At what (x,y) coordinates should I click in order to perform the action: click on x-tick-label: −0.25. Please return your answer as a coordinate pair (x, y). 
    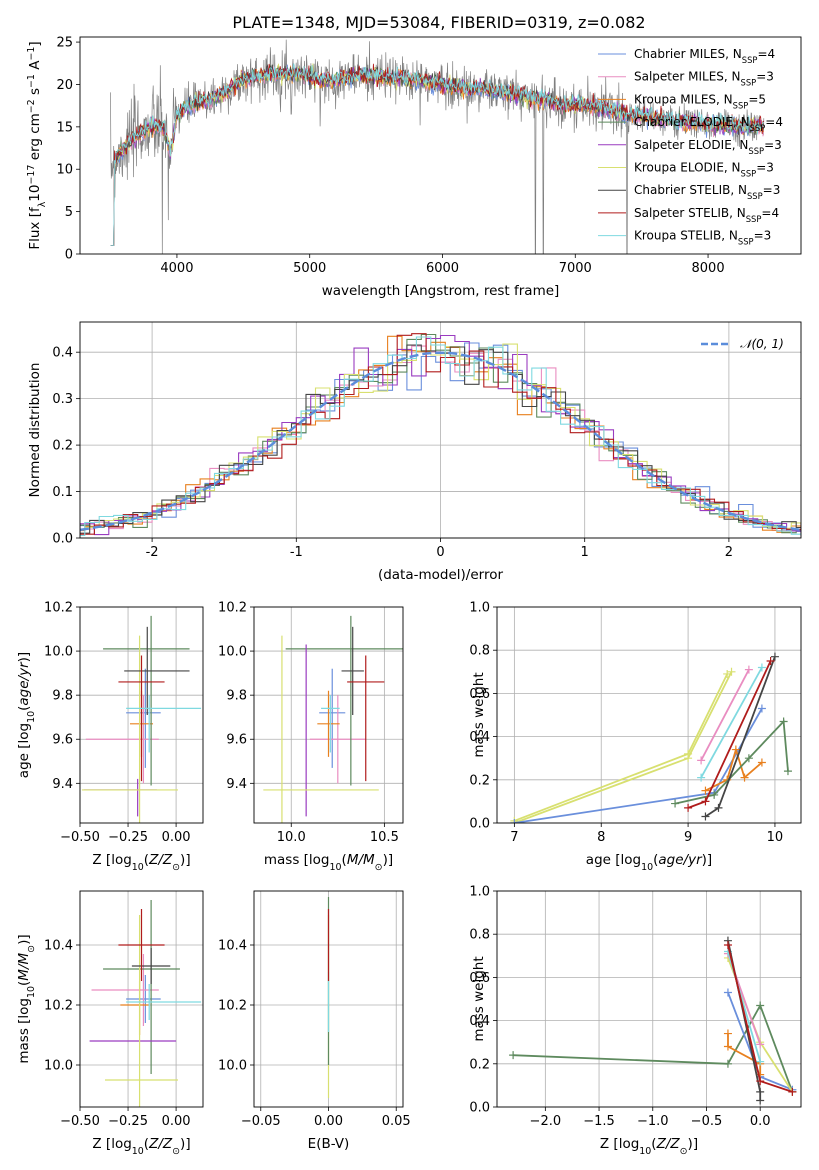
    Looking at the image, I should click on (128, 1121).